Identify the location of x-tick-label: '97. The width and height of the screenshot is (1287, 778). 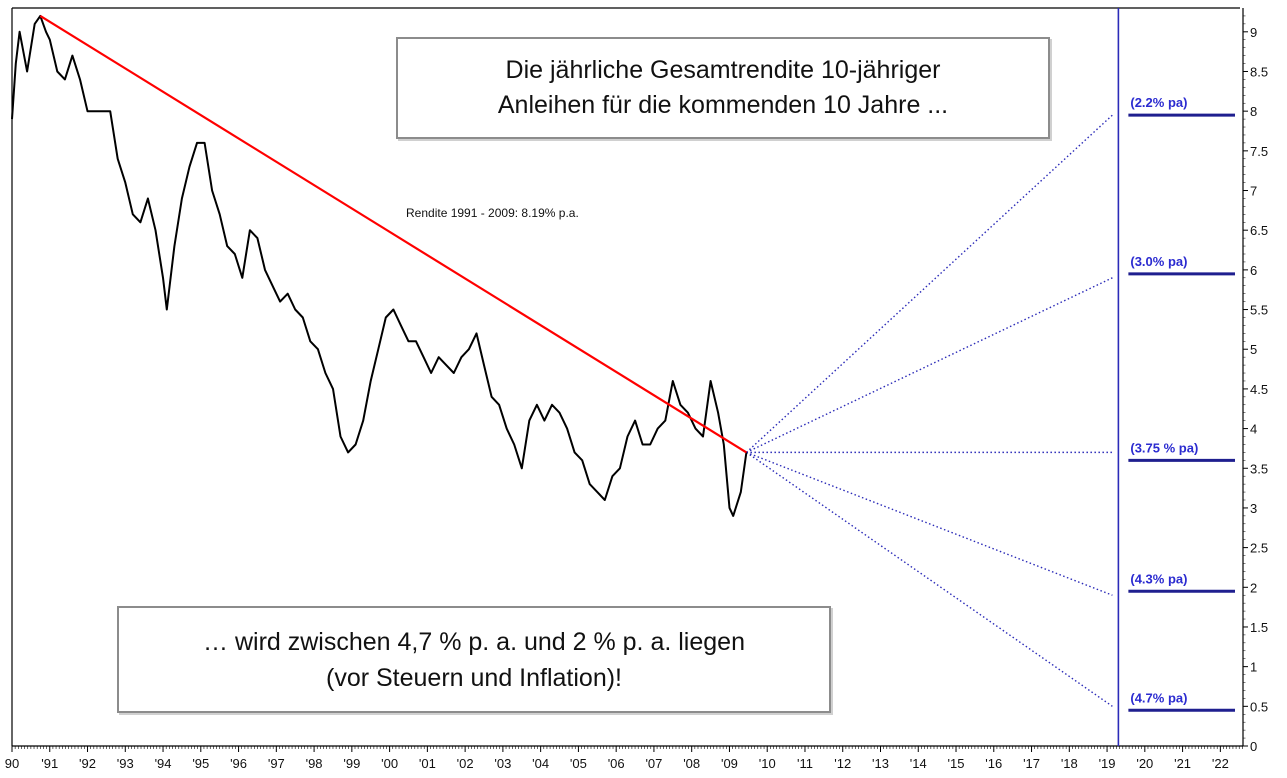
(276, 763).